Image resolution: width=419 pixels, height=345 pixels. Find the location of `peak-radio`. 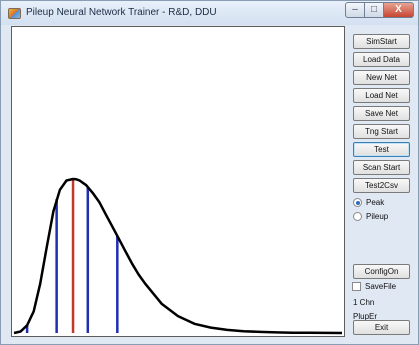

peak-radio is located at coordinates (357, 202).